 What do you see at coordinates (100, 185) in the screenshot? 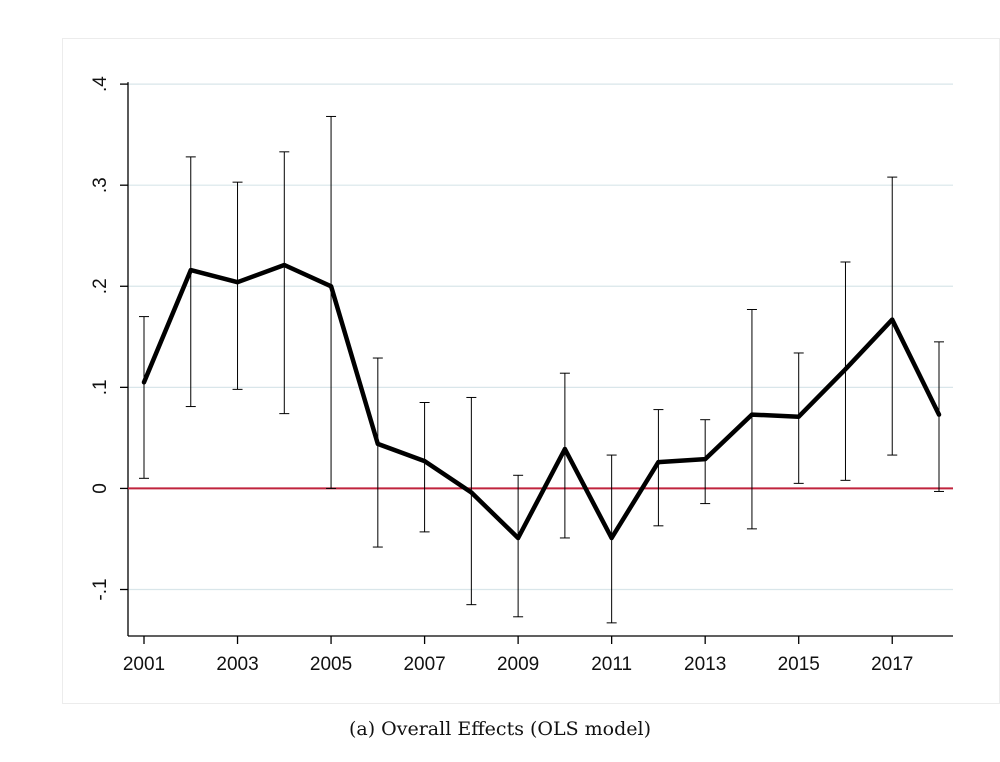
I see `y-tick-label-4: .3` at bounding box center [100, 185].